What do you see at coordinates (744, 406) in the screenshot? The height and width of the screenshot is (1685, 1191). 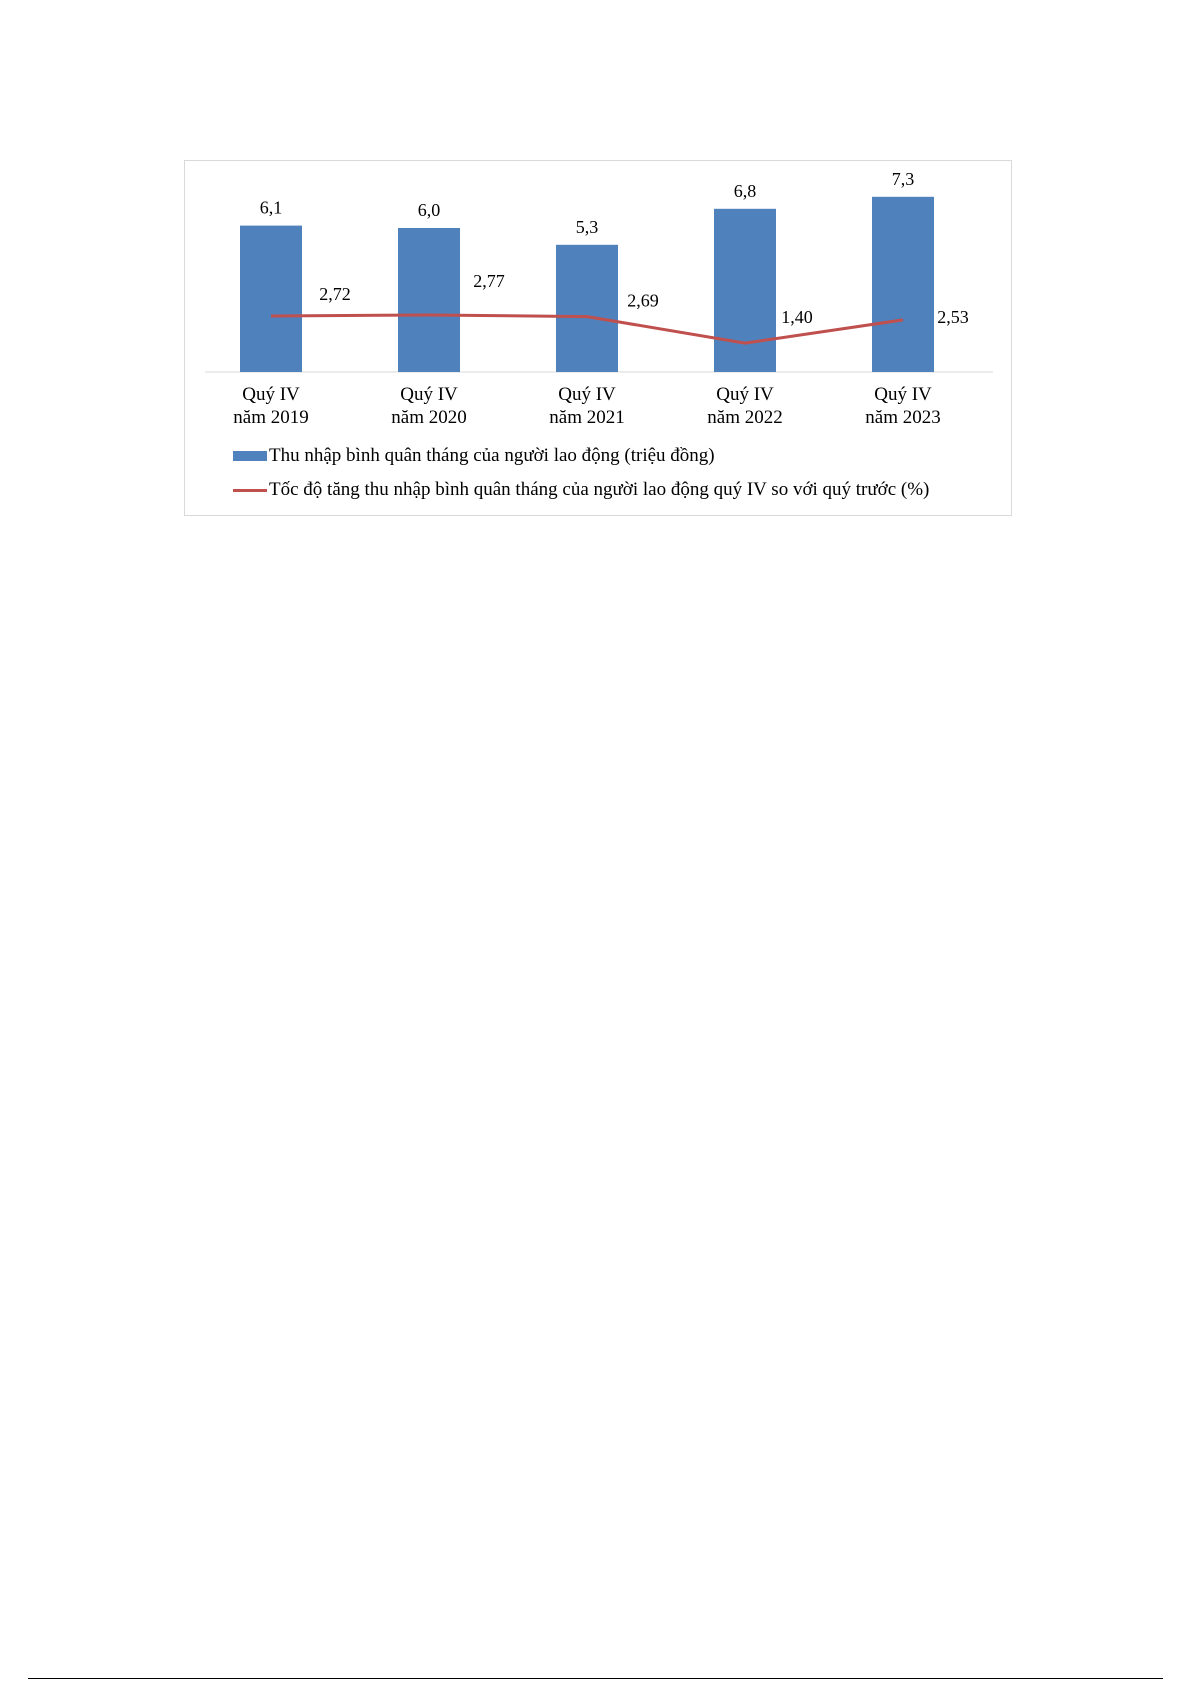 I see `x-tick-label-4: Quý IV năm 2022` at bounding box center [744, 406].